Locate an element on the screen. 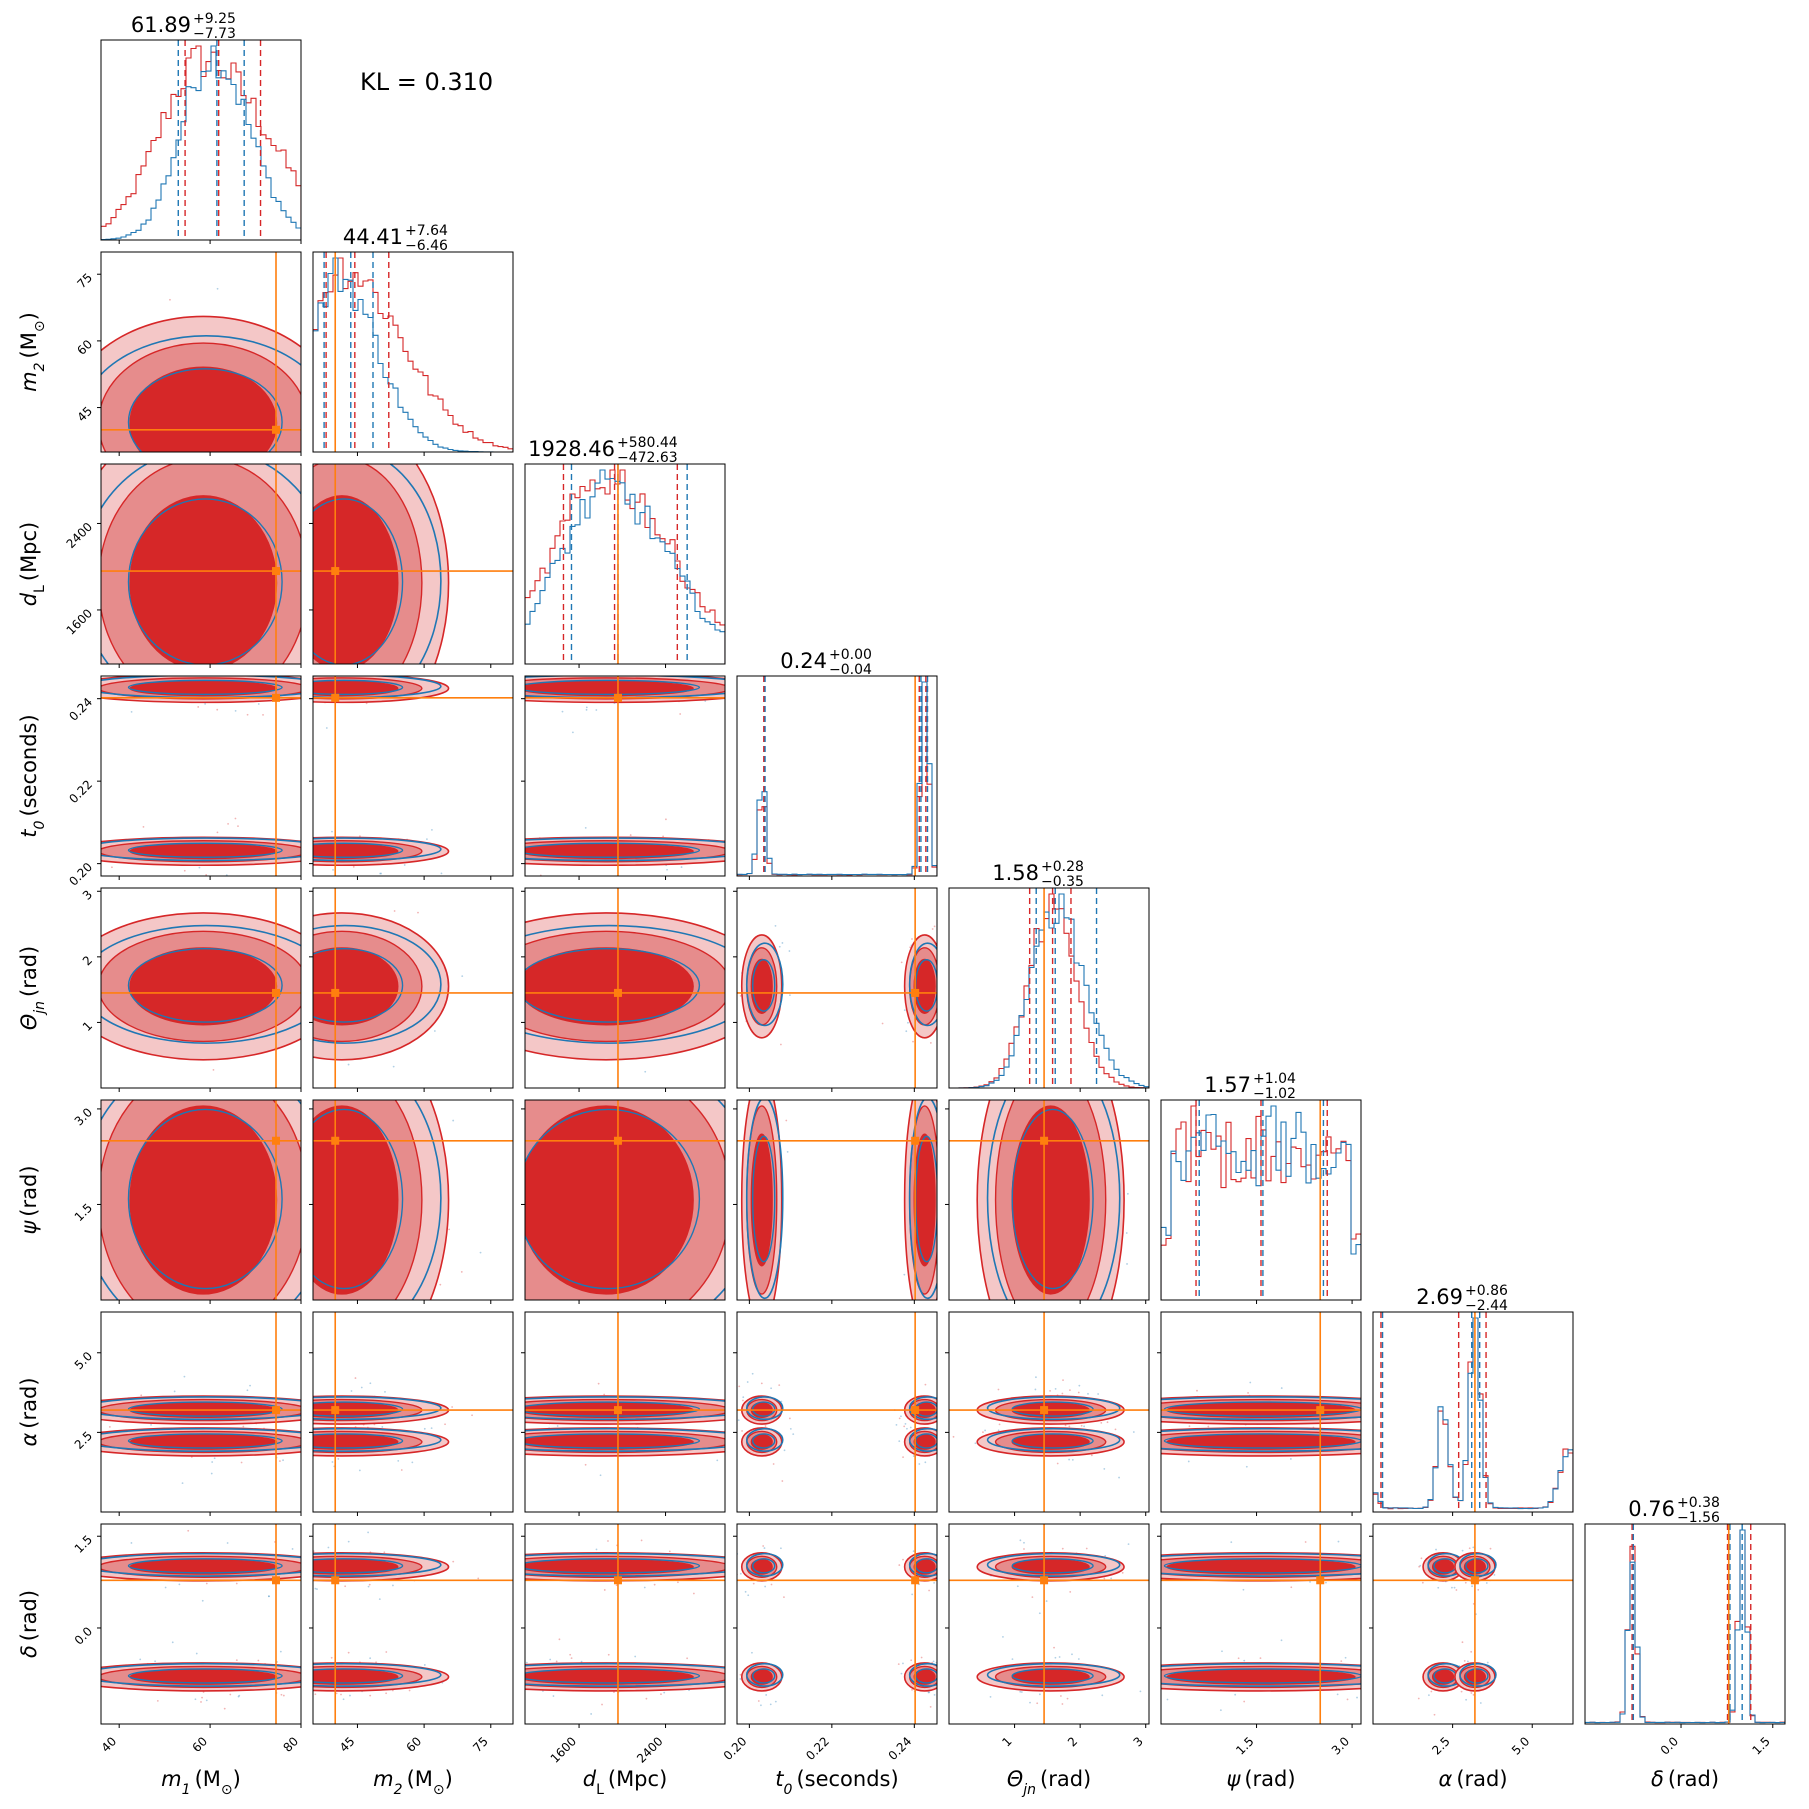  histogram-panel-delta is located at coordinates (1685, 1624).